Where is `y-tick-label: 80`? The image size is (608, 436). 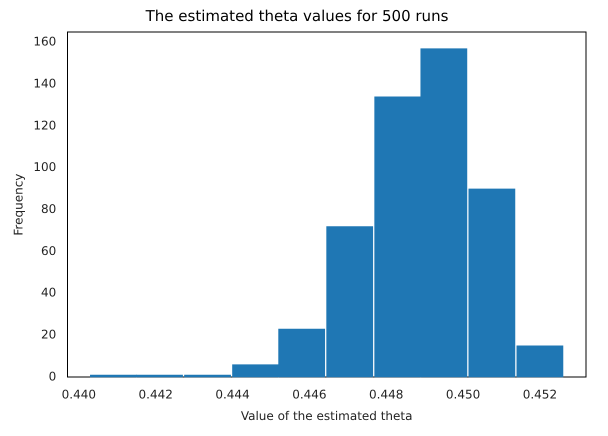 y-tick-label: 80 is located at coordinates (48, 209).